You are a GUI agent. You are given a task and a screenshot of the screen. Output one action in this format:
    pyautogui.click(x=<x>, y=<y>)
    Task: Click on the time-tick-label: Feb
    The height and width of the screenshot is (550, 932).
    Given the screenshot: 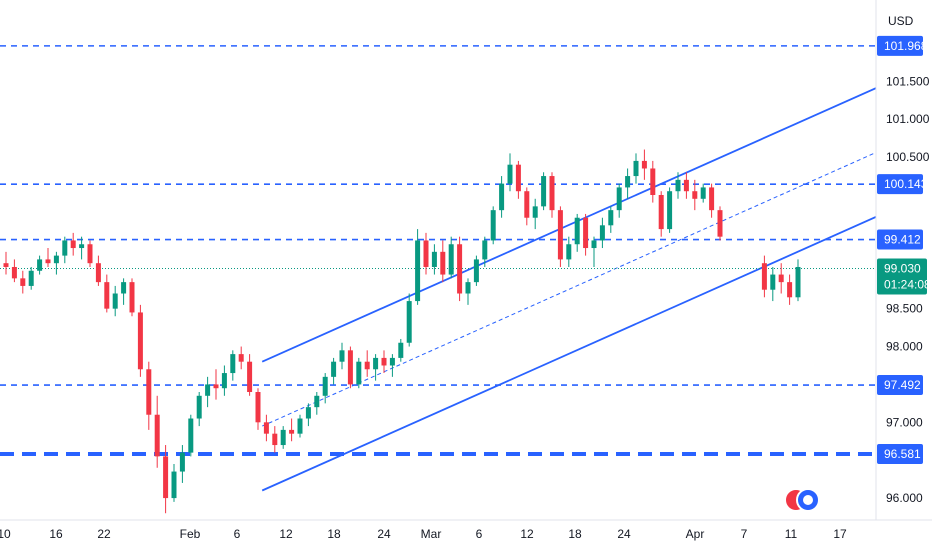 What is the action you would take?
    pyautogui.click(x=190, y=534)
    